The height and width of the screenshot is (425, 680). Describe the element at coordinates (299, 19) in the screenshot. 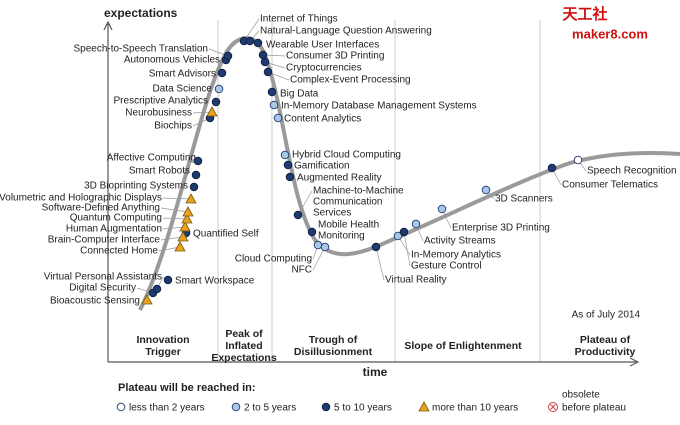

I see `technology-label: Internet of Things` at that location.